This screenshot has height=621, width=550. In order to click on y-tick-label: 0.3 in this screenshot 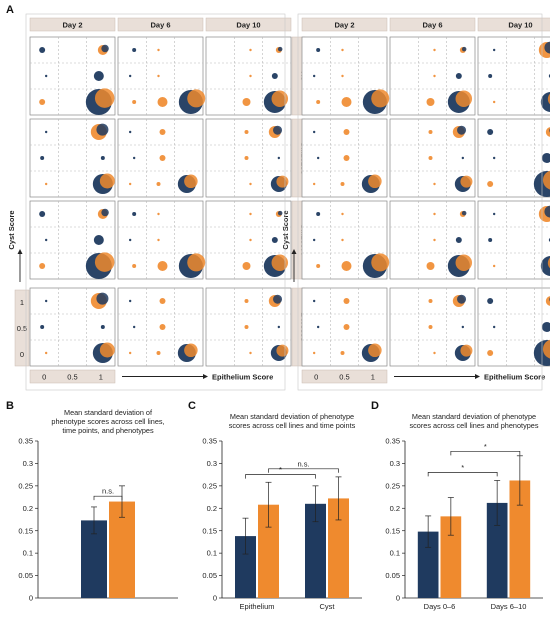, I will do `click(212, 463)`.